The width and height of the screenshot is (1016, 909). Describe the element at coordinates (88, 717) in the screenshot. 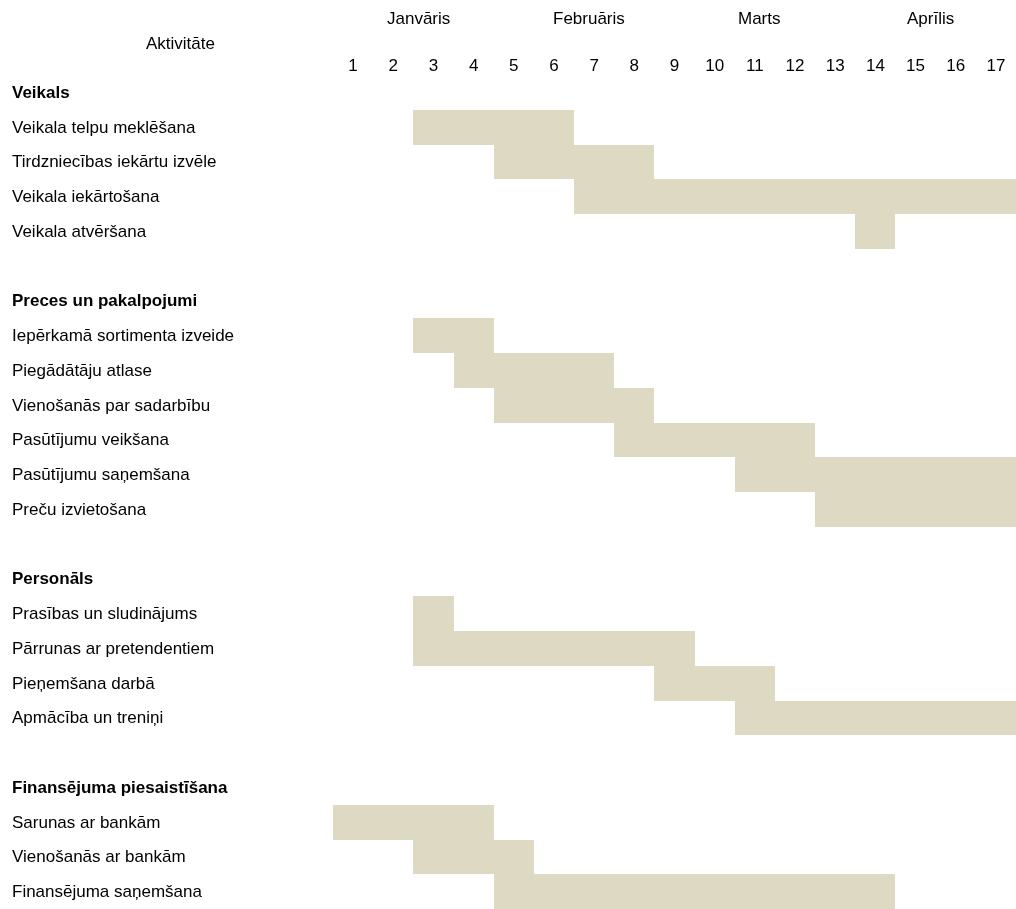

I see `y-tick-label: Apmācība un treniņi` at that location.